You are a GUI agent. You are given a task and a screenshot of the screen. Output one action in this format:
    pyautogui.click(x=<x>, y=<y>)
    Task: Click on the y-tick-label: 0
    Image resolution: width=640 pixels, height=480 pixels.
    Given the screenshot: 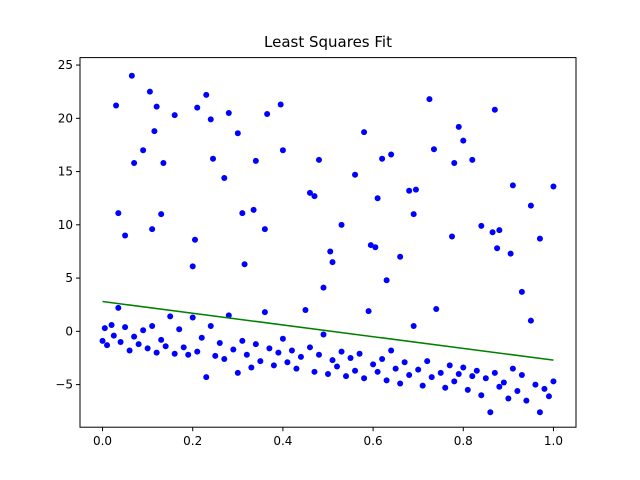 What is the action you would take?
    pyautogui.click(x=69, y=331)
    